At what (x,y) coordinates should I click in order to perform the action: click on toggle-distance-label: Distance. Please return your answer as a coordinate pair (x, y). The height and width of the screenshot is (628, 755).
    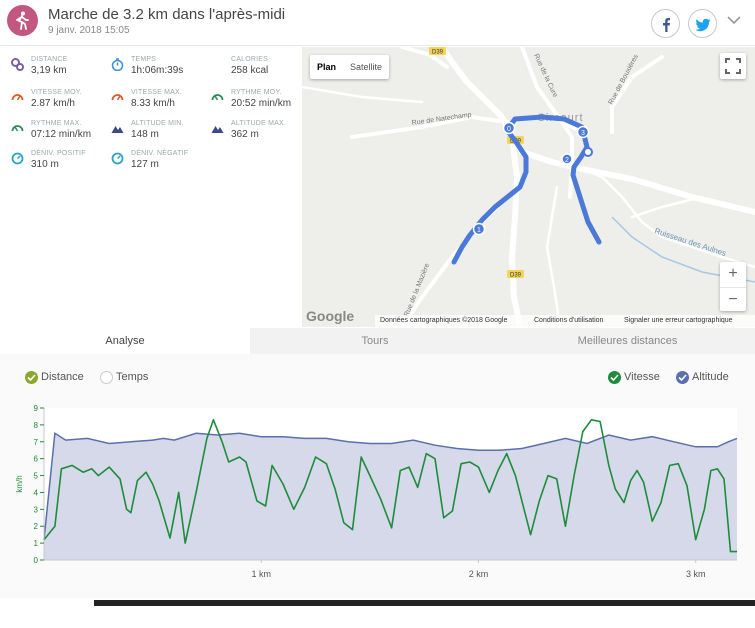
    Looking at the image, I should click on (62, 377).